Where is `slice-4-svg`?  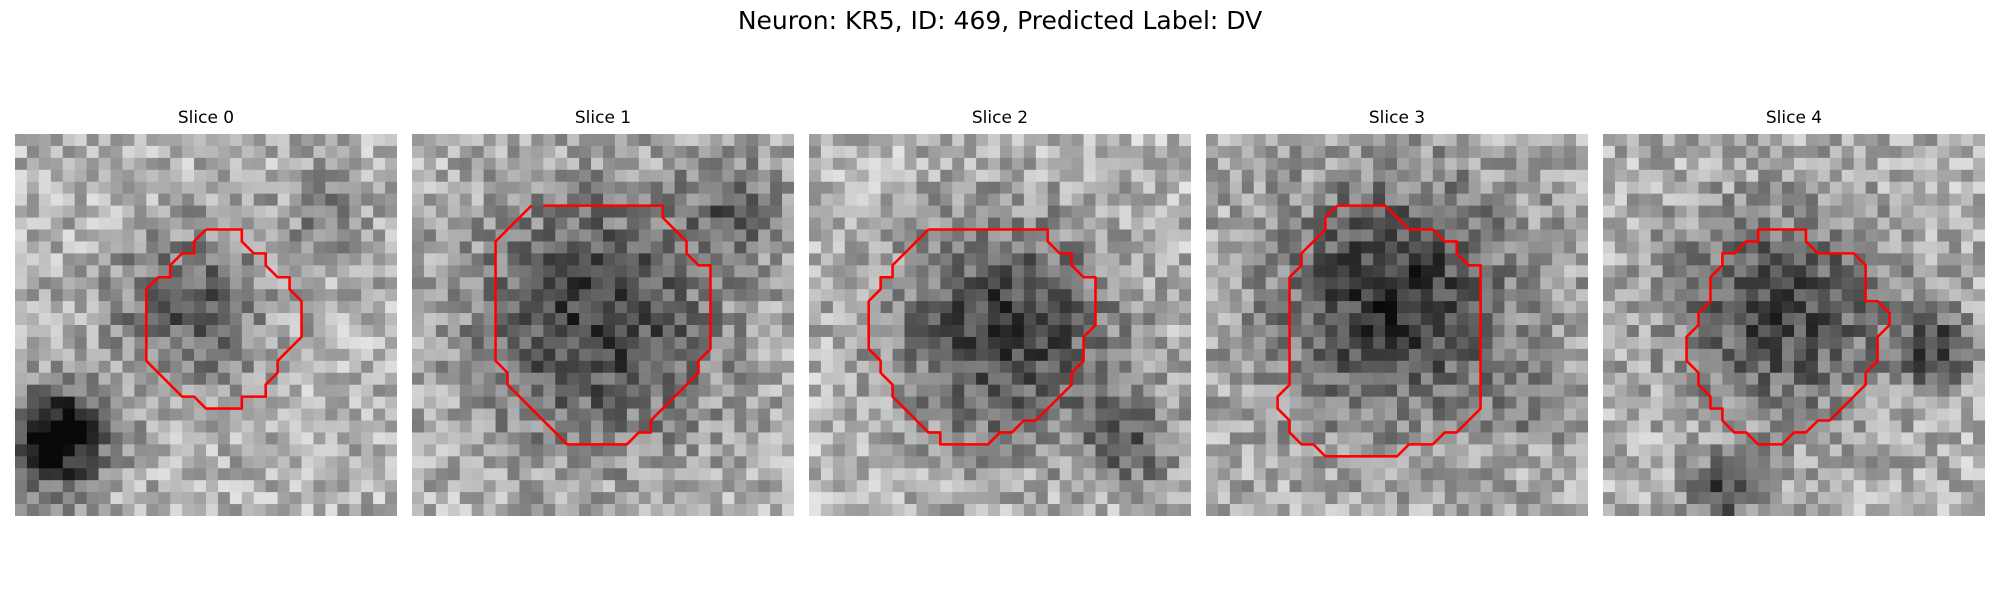 slice-4-svg is located at coordinates (1794, 325).